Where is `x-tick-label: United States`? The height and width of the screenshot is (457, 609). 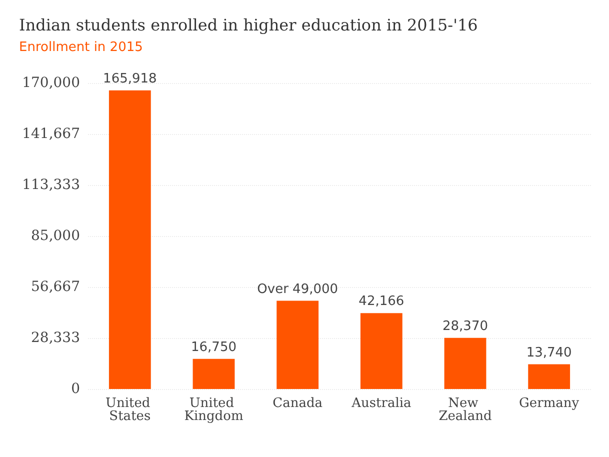
x-tick-label: United States is located at coordinates (129, 410).